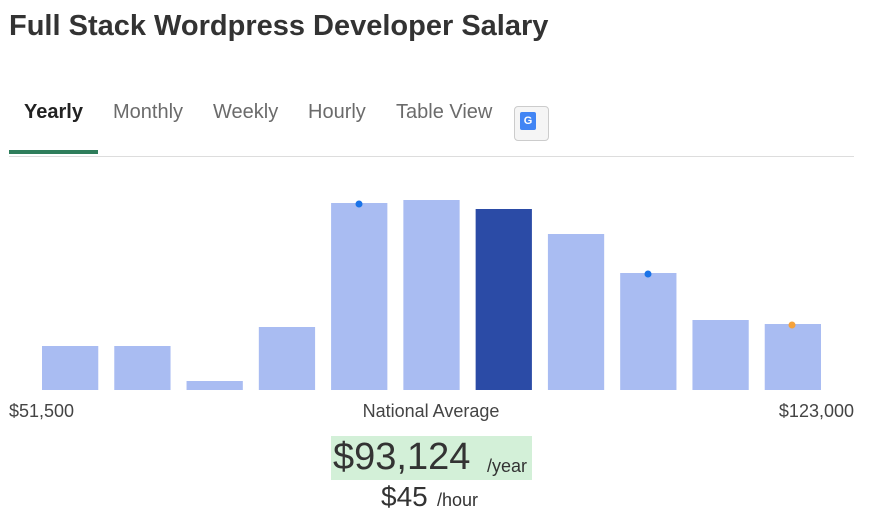 The width and height of the screenshot is (874, 518). What do you see at coordinates (458, 500) in the screenshot?
I see `hourly-unit: /hour` at bounding box center [458, 500].